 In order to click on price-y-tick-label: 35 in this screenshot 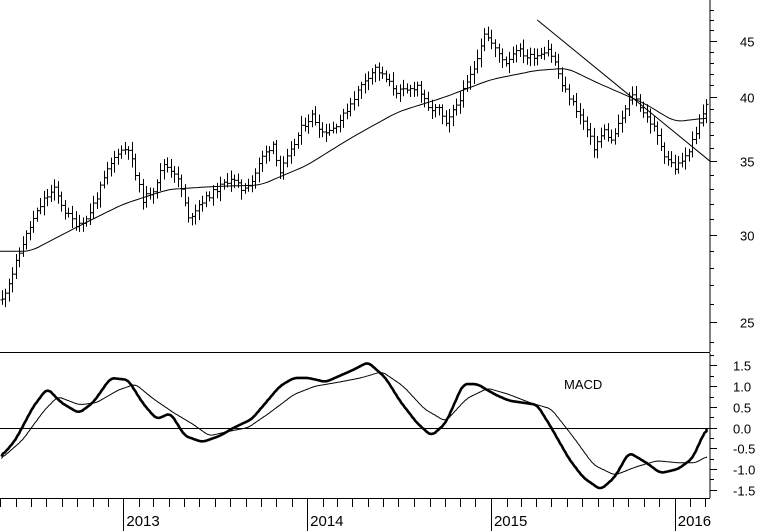, I will do `click(747, 162)`.